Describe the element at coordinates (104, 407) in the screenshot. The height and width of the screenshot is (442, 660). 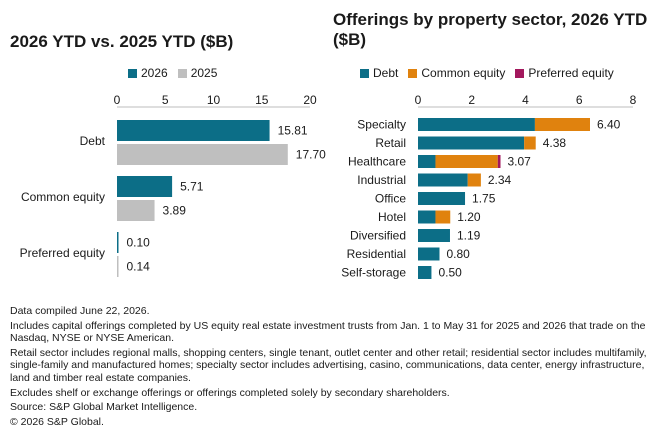
I see `note-source: Source: S&P Global Market Intelligence.` at that location.